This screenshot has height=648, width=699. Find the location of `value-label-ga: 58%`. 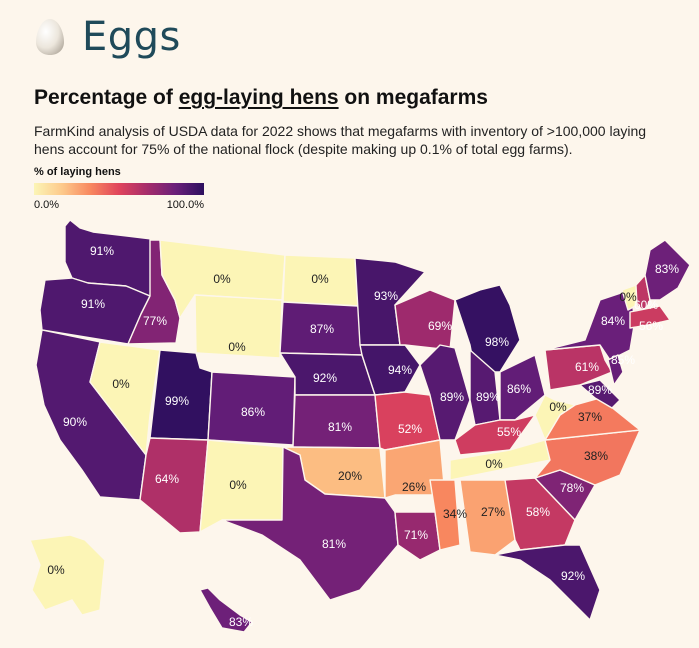

value-label-ga: 58% is located at coordinates (538, 512).